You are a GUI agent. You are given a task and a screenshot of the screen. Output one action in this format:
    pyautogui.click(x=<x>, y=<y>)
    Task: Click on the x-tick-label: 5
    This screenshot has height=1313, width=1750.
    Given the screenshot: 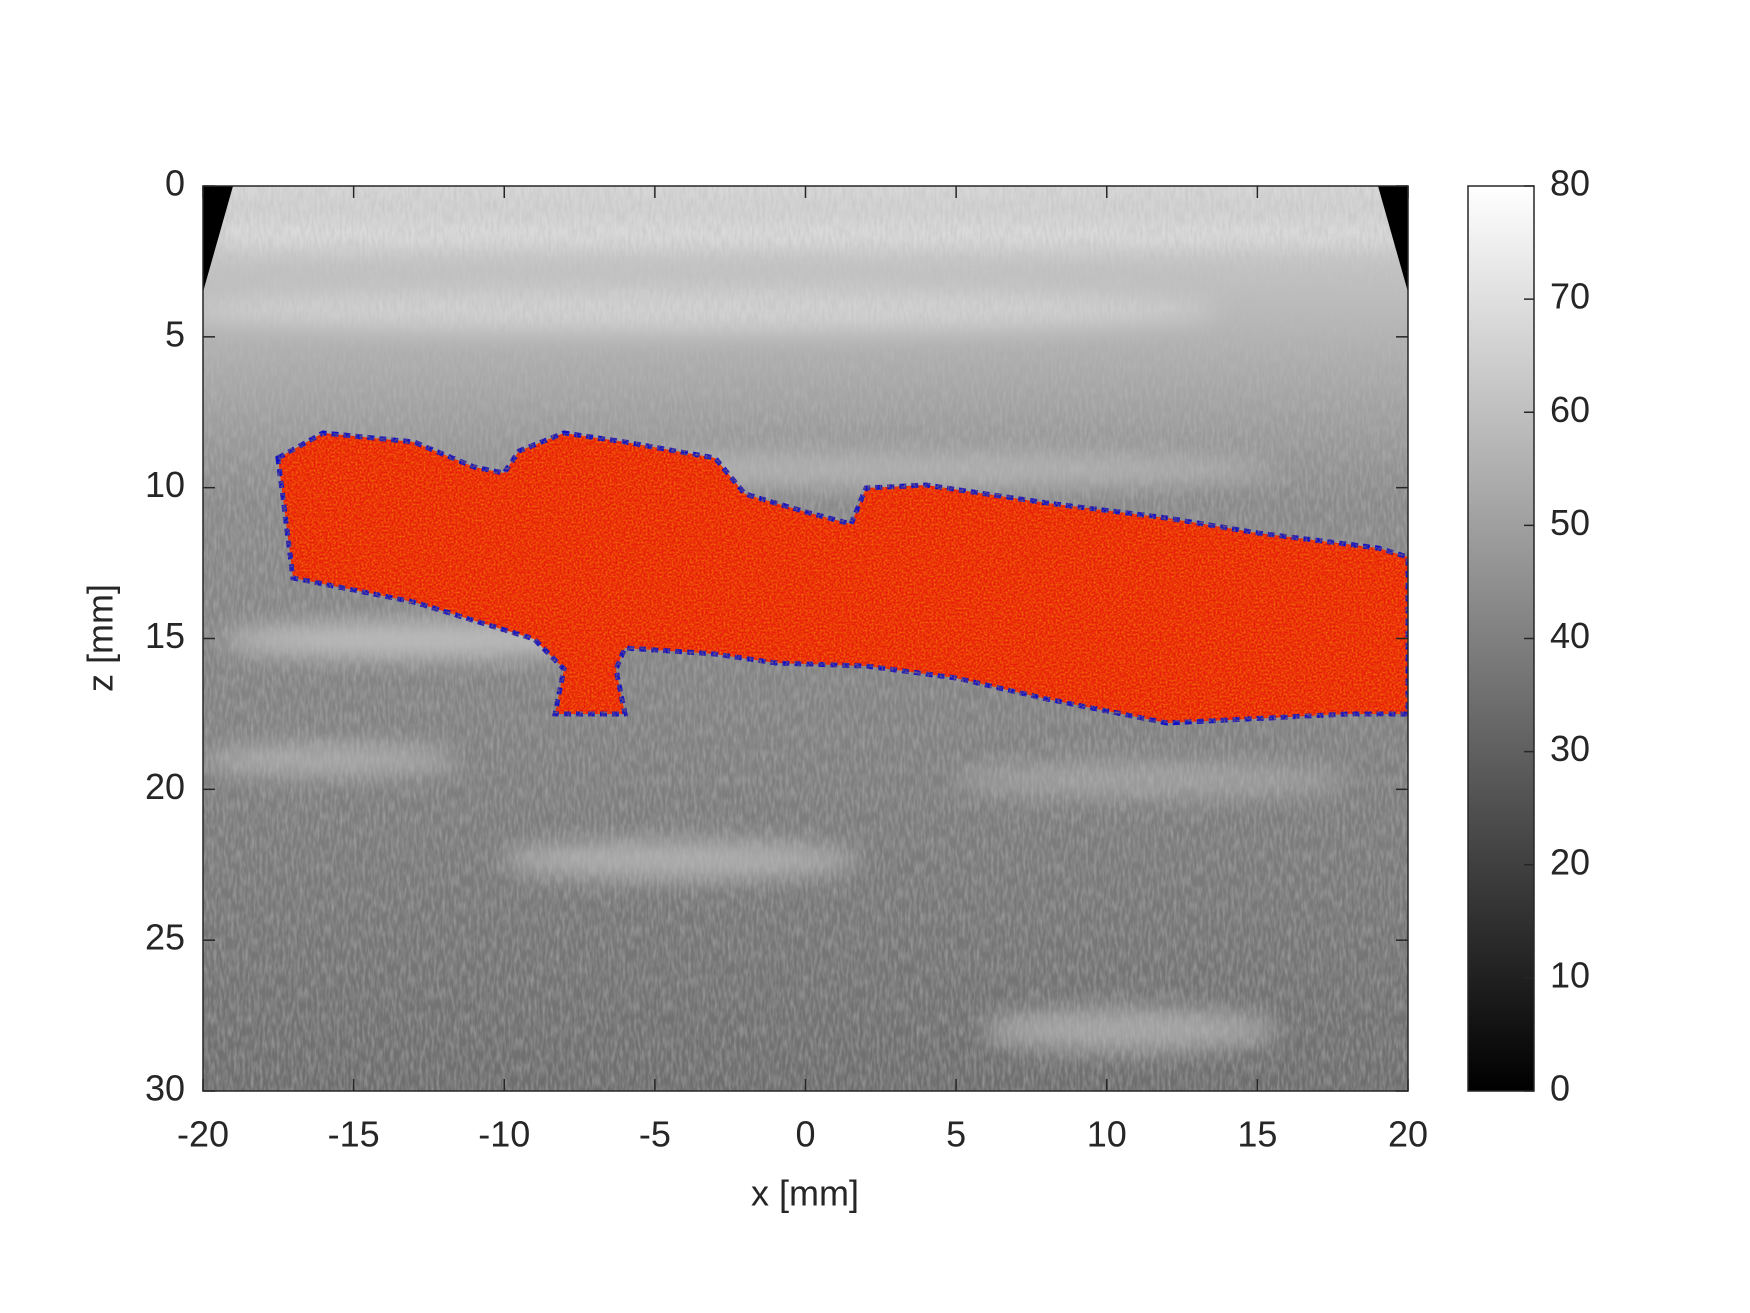 What is the action you would take?
    pyautogui.click(x=956, y=1134)
    